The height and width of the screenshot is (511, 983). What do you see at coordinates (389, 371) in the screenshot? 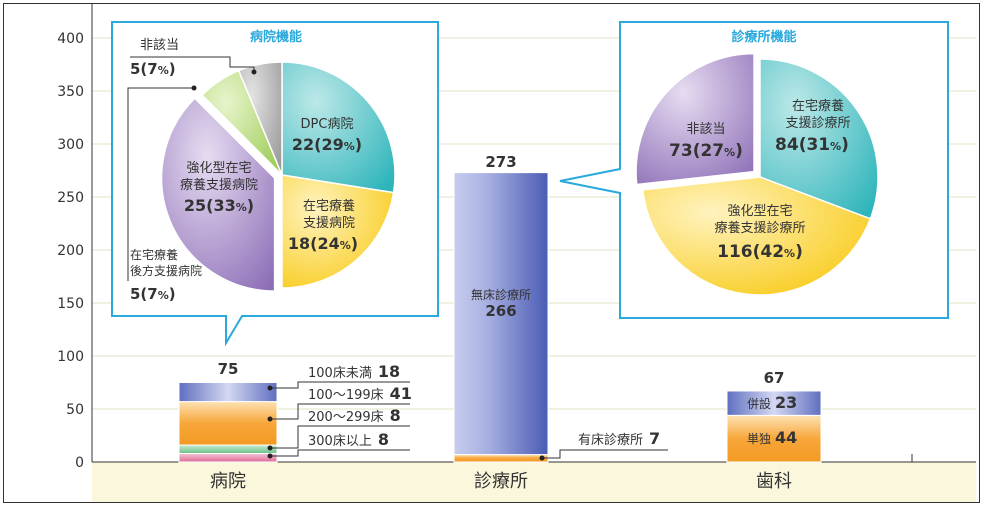
I see `hosp-val-1: 18` at bounding box center [389, 371].